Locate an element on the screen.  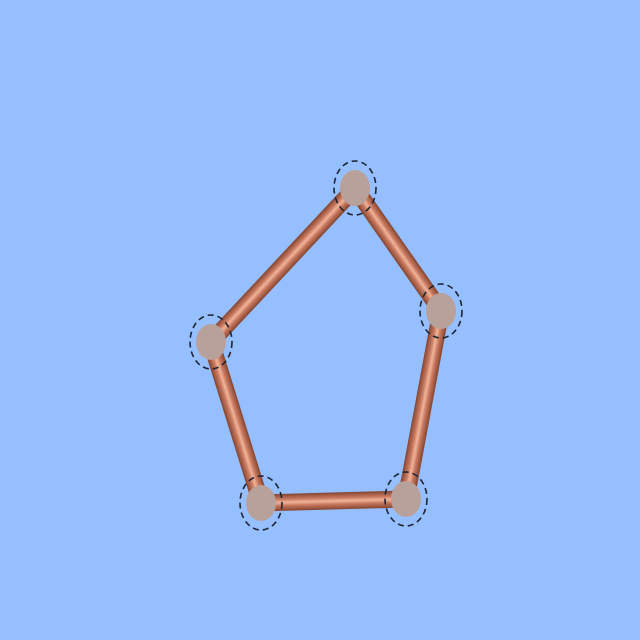
rod-left-to-top is located at coordinates (283, 265).